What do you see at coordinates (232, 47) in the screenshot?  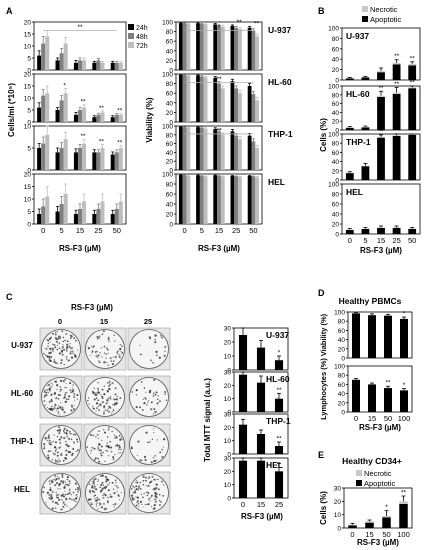 I see `panelA-viab-U-937-bar-24h` at bounding box center [232, 47].